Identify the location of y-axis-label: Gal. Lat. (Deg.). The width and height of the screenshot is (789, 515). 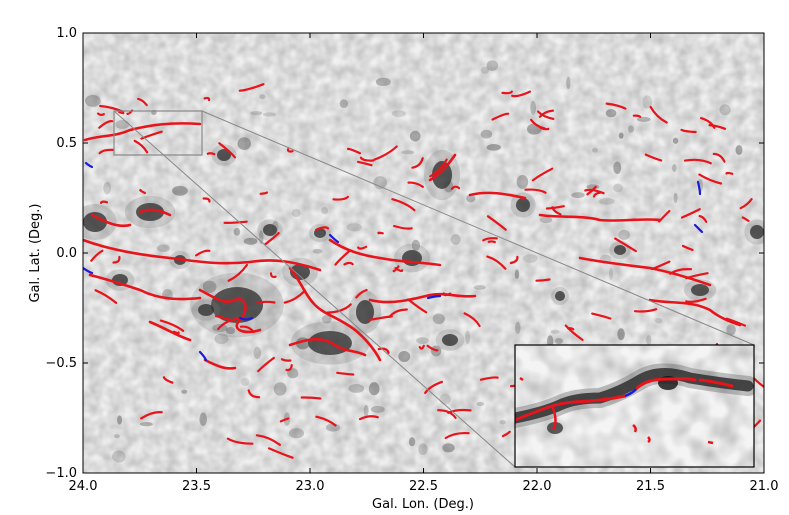
(35, 252).